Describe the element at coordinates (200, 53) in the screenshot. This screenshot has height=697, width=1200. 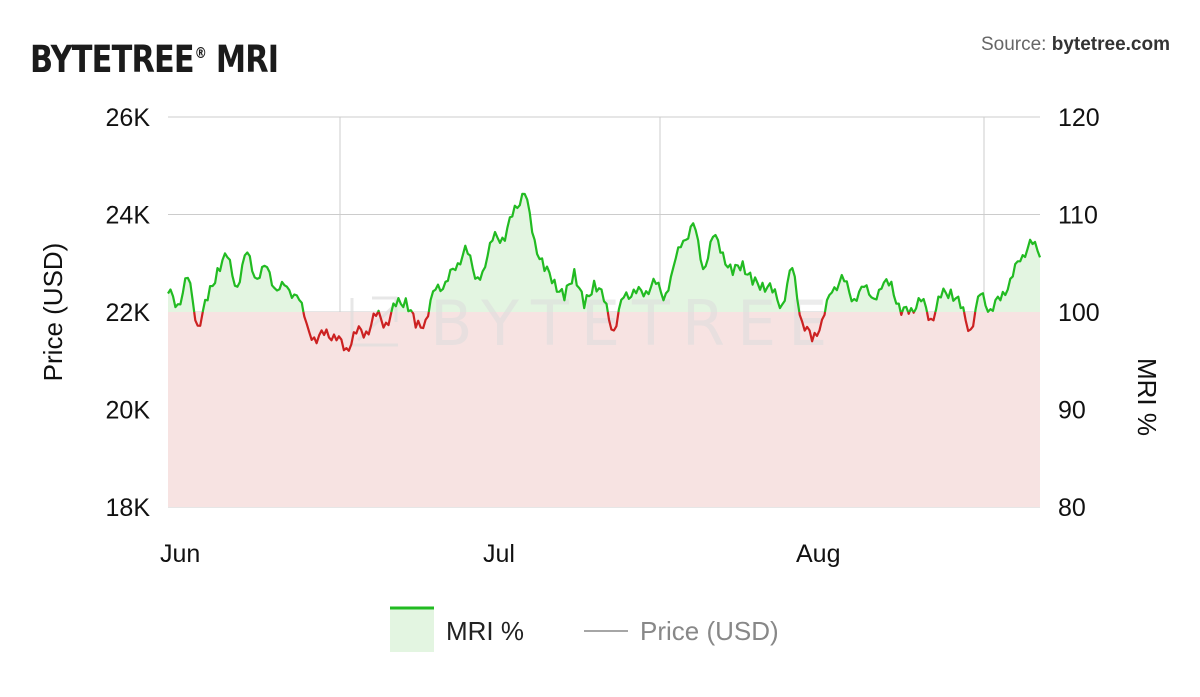
I see `registered-mark: ®` at that location.